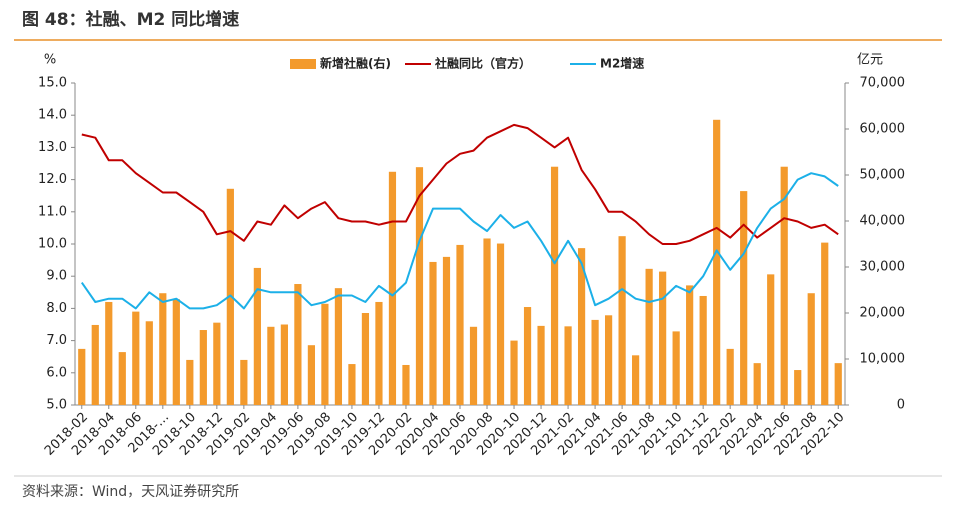 The width and height of the screenshot is (955, 511). What do you see at coordinates (482, 63) in the screenshot?
I see `legend-label: 社融同比（官方）` at bounding box center [482, 63].